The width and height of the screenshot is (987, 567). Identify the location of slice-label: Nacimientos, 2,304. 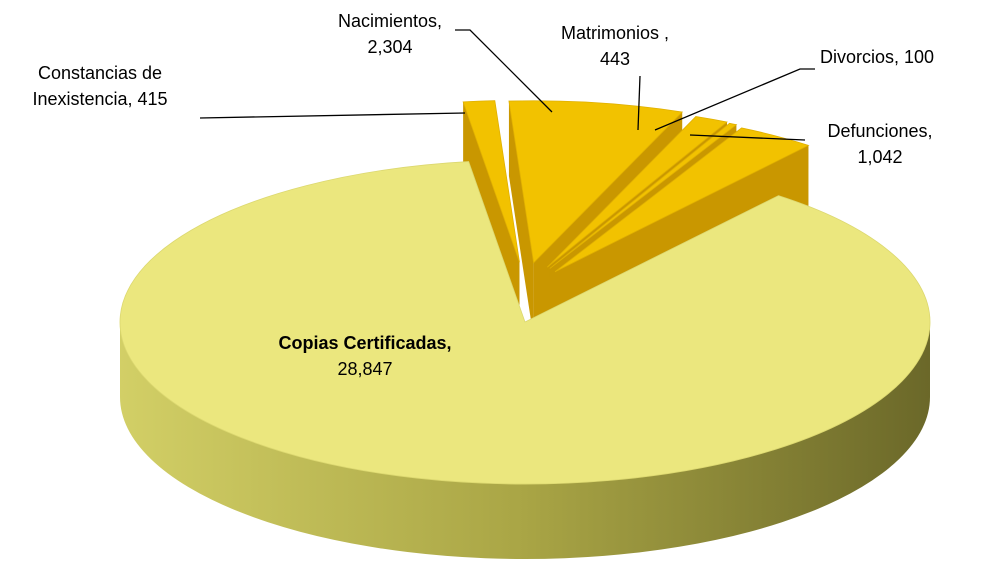
(390, 34).